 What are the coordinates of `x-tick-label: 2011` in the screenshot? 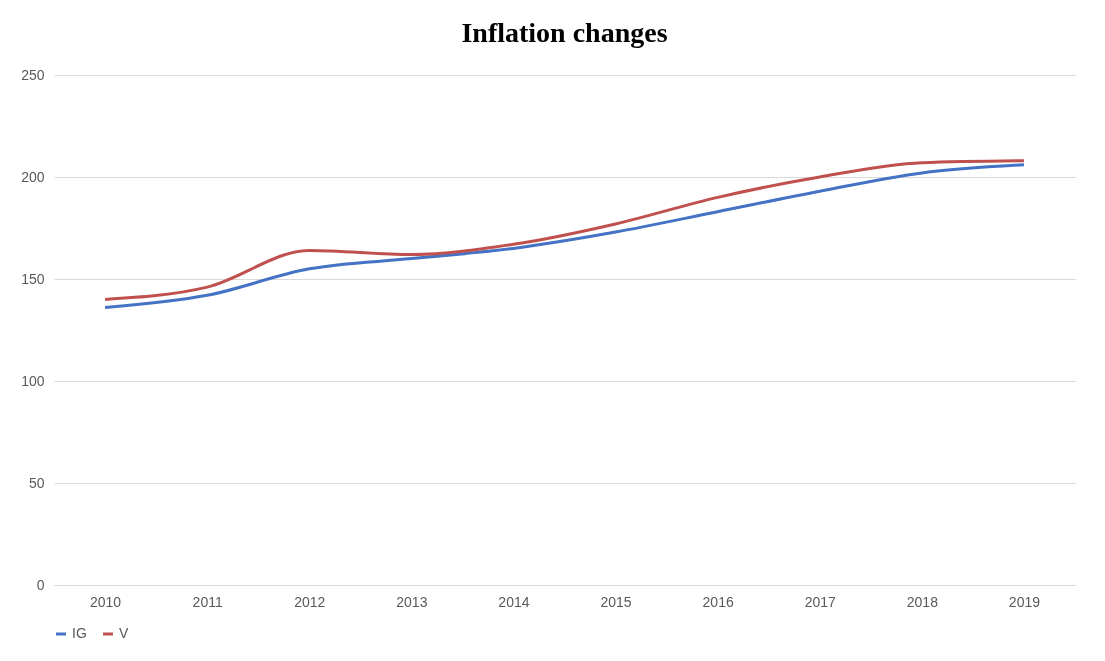 It's located at (207, 601).